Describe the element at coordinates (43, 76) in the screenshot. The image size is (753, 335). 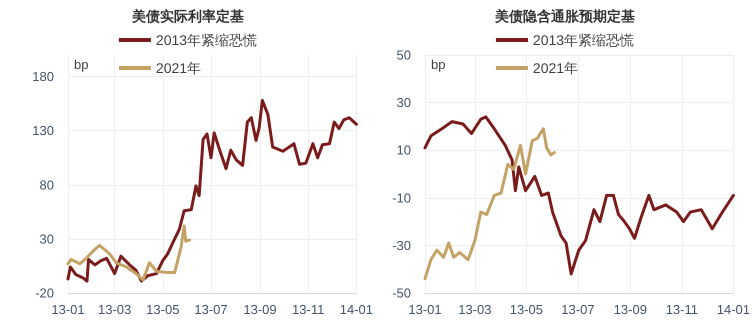
I see `y-tick-label: 180` at that location.